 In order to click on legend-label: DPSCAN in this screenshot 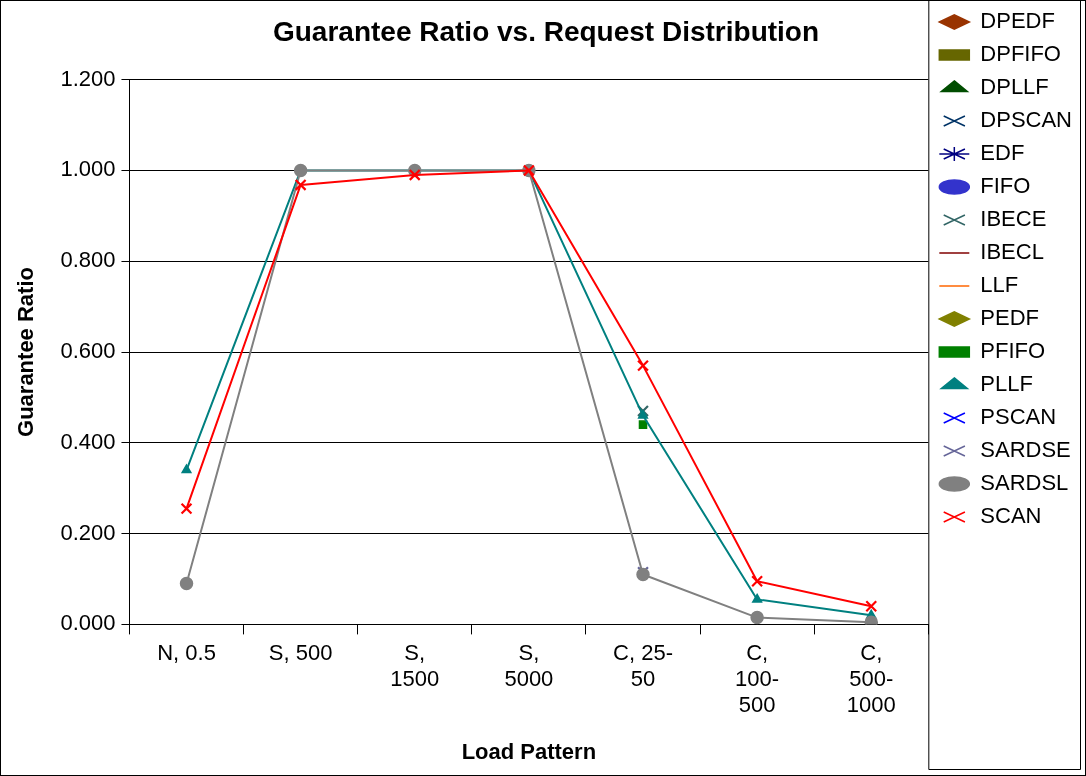, I will do `click(1026, 120)`.